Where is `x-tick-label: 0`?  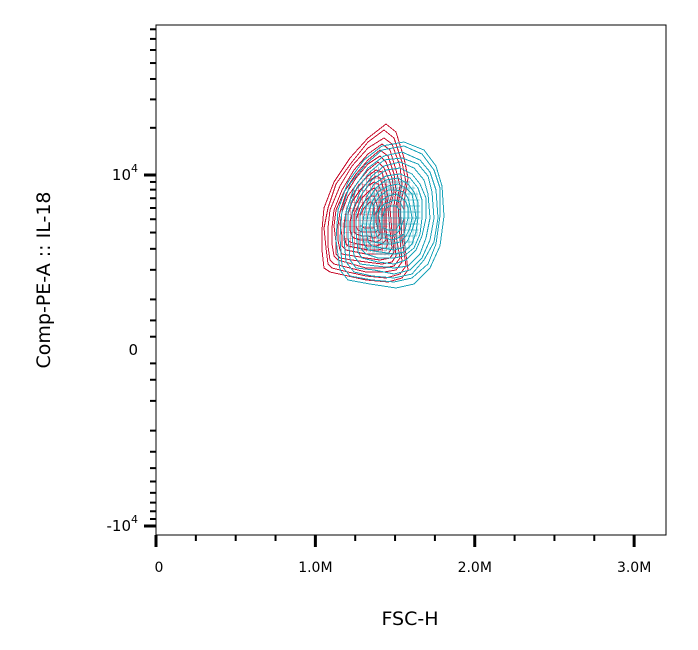
x-tick-label: 0 is located at coordinates (159, 568).